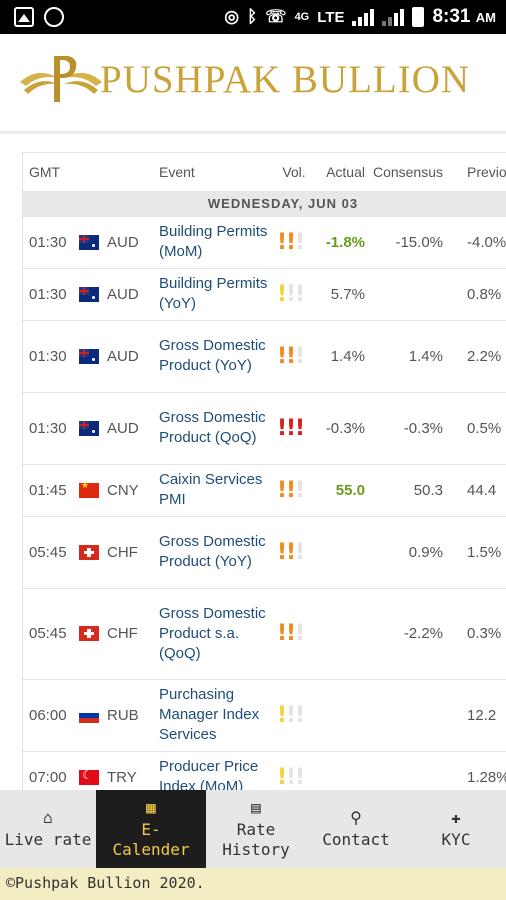 The image size is (506, 900). What do you see at coordinates (218, 490) in the screenshot?
I see `row-event: Caixin Services PMI` at bounding box center [218, 490].